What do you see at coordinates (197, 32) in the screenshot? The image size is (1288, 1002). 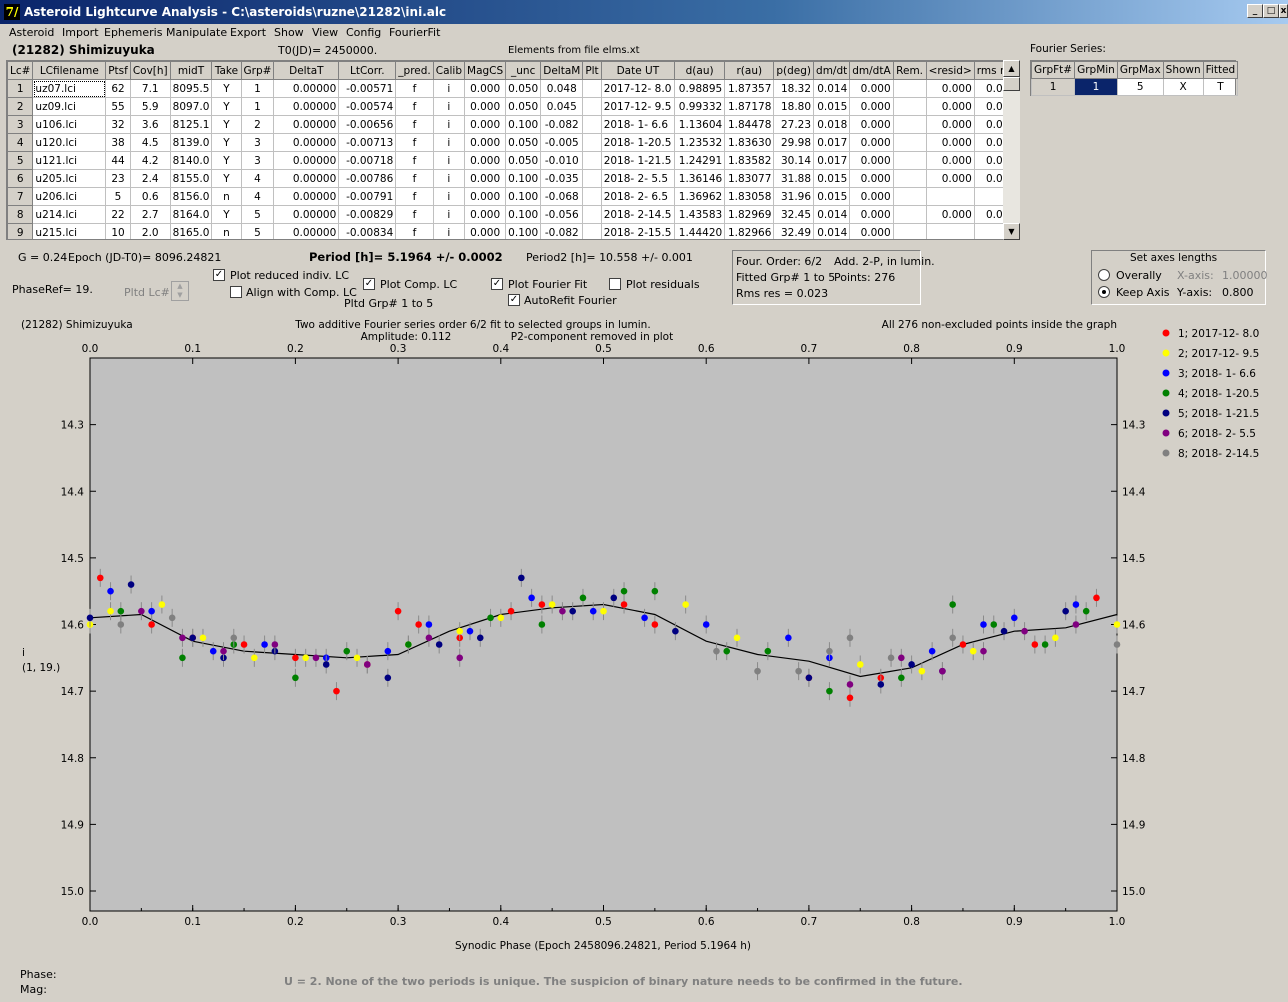 I see `menu-manipulate: Manipulate` at bounding box center [197, 32].